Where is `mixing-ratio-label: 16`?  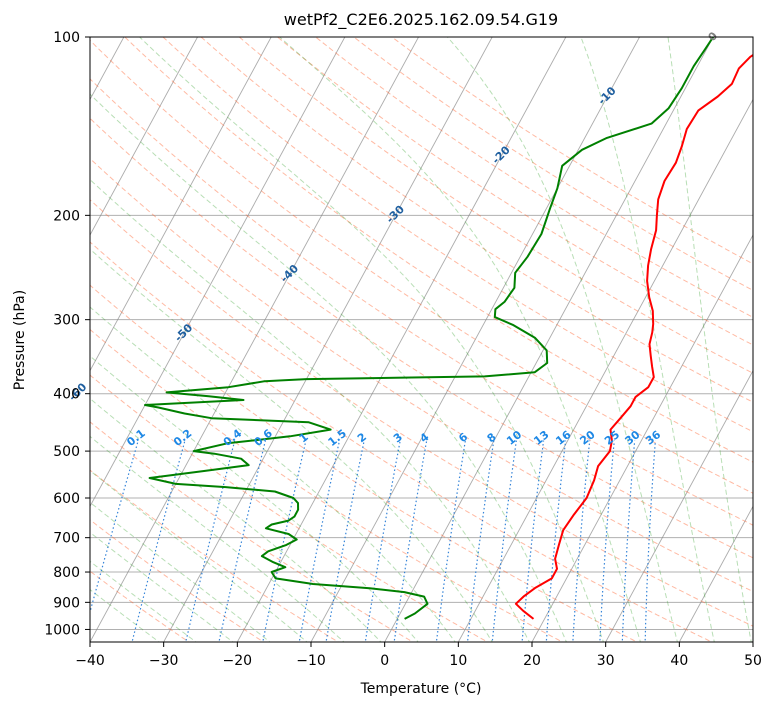
mixing-ratio-label: 16 is located at coordinates (563, 438).